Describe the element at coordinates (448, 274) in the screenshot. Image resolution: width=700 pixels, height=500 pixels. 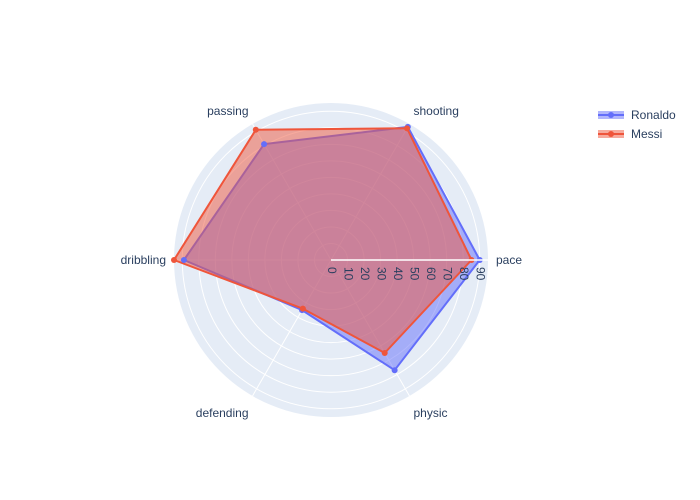
I see `radial-tick-label: 70` at that location.